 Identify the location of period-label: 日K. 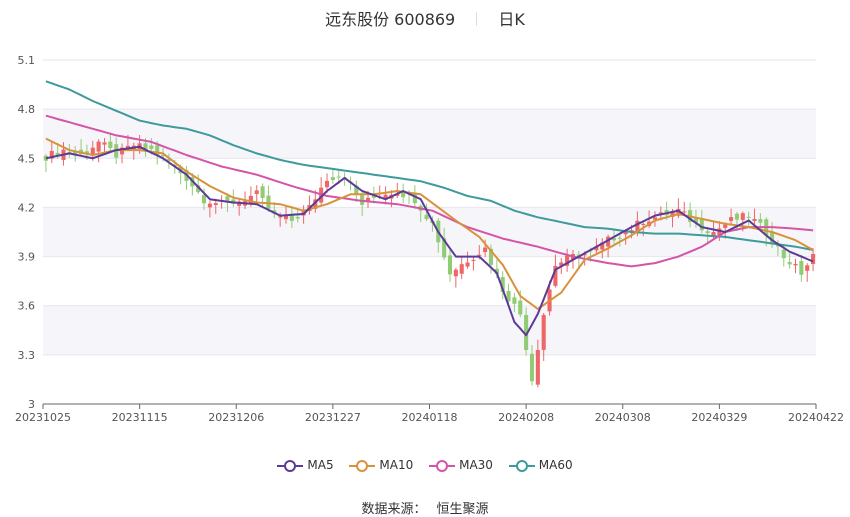
(511, 19).